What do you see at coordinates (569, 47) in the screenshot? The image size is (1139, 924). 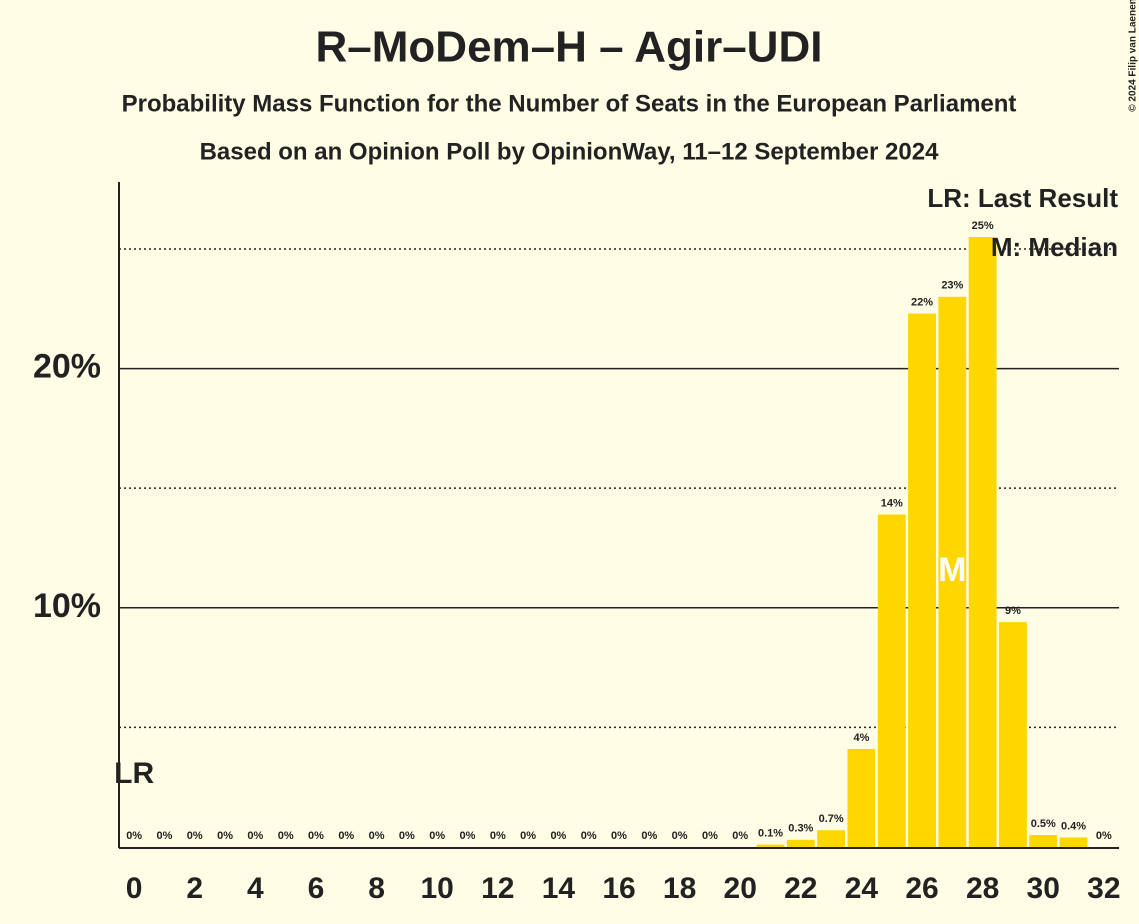 I see `chart-title: R–MoDem–H – Agir–UDI` at bounding box center [569, 47].